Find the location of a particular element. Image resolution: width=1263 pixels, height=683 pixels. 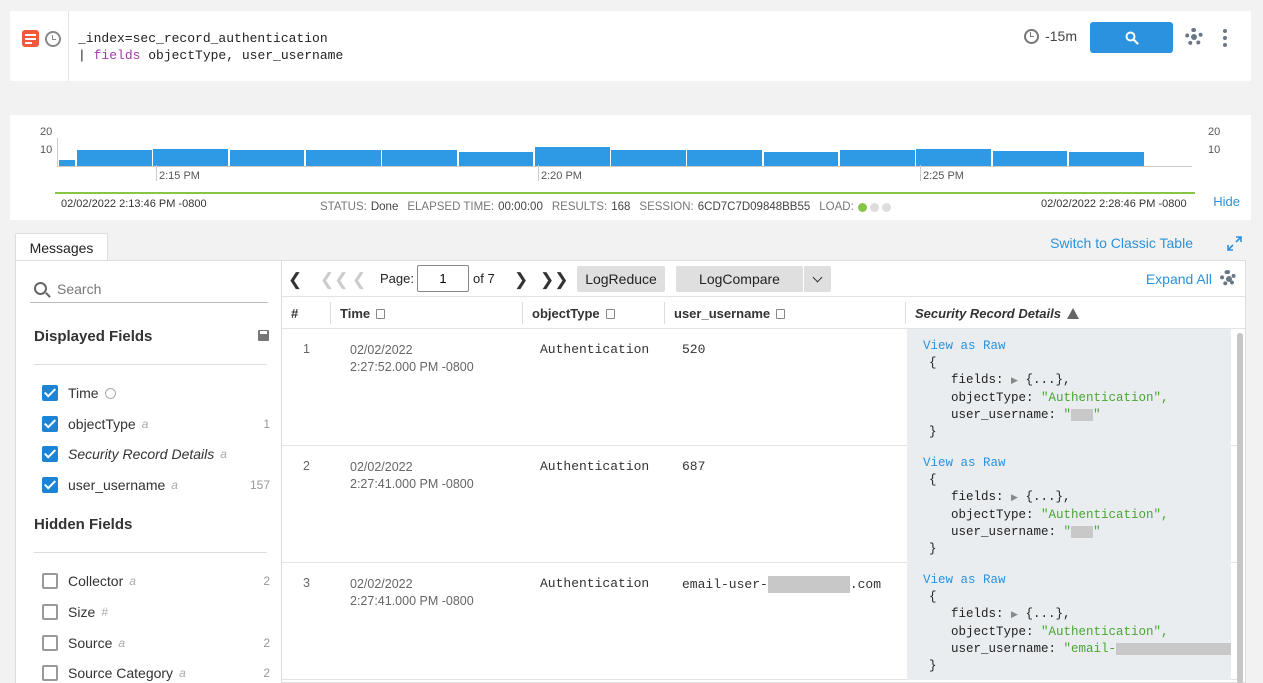

field-search-input is located at coordinates (157, 288).